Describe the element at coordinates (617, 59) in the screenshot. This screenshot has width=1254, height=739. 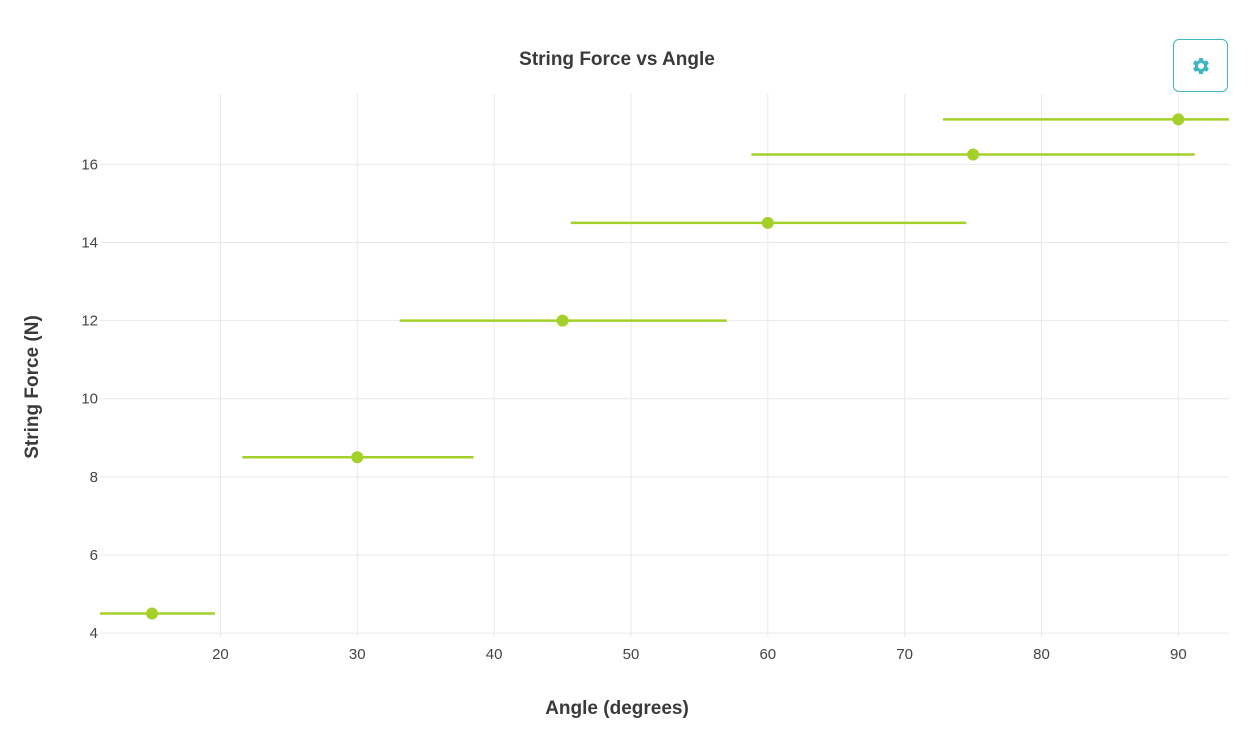
I see `chart-title: String Force vs Angle` at that location.